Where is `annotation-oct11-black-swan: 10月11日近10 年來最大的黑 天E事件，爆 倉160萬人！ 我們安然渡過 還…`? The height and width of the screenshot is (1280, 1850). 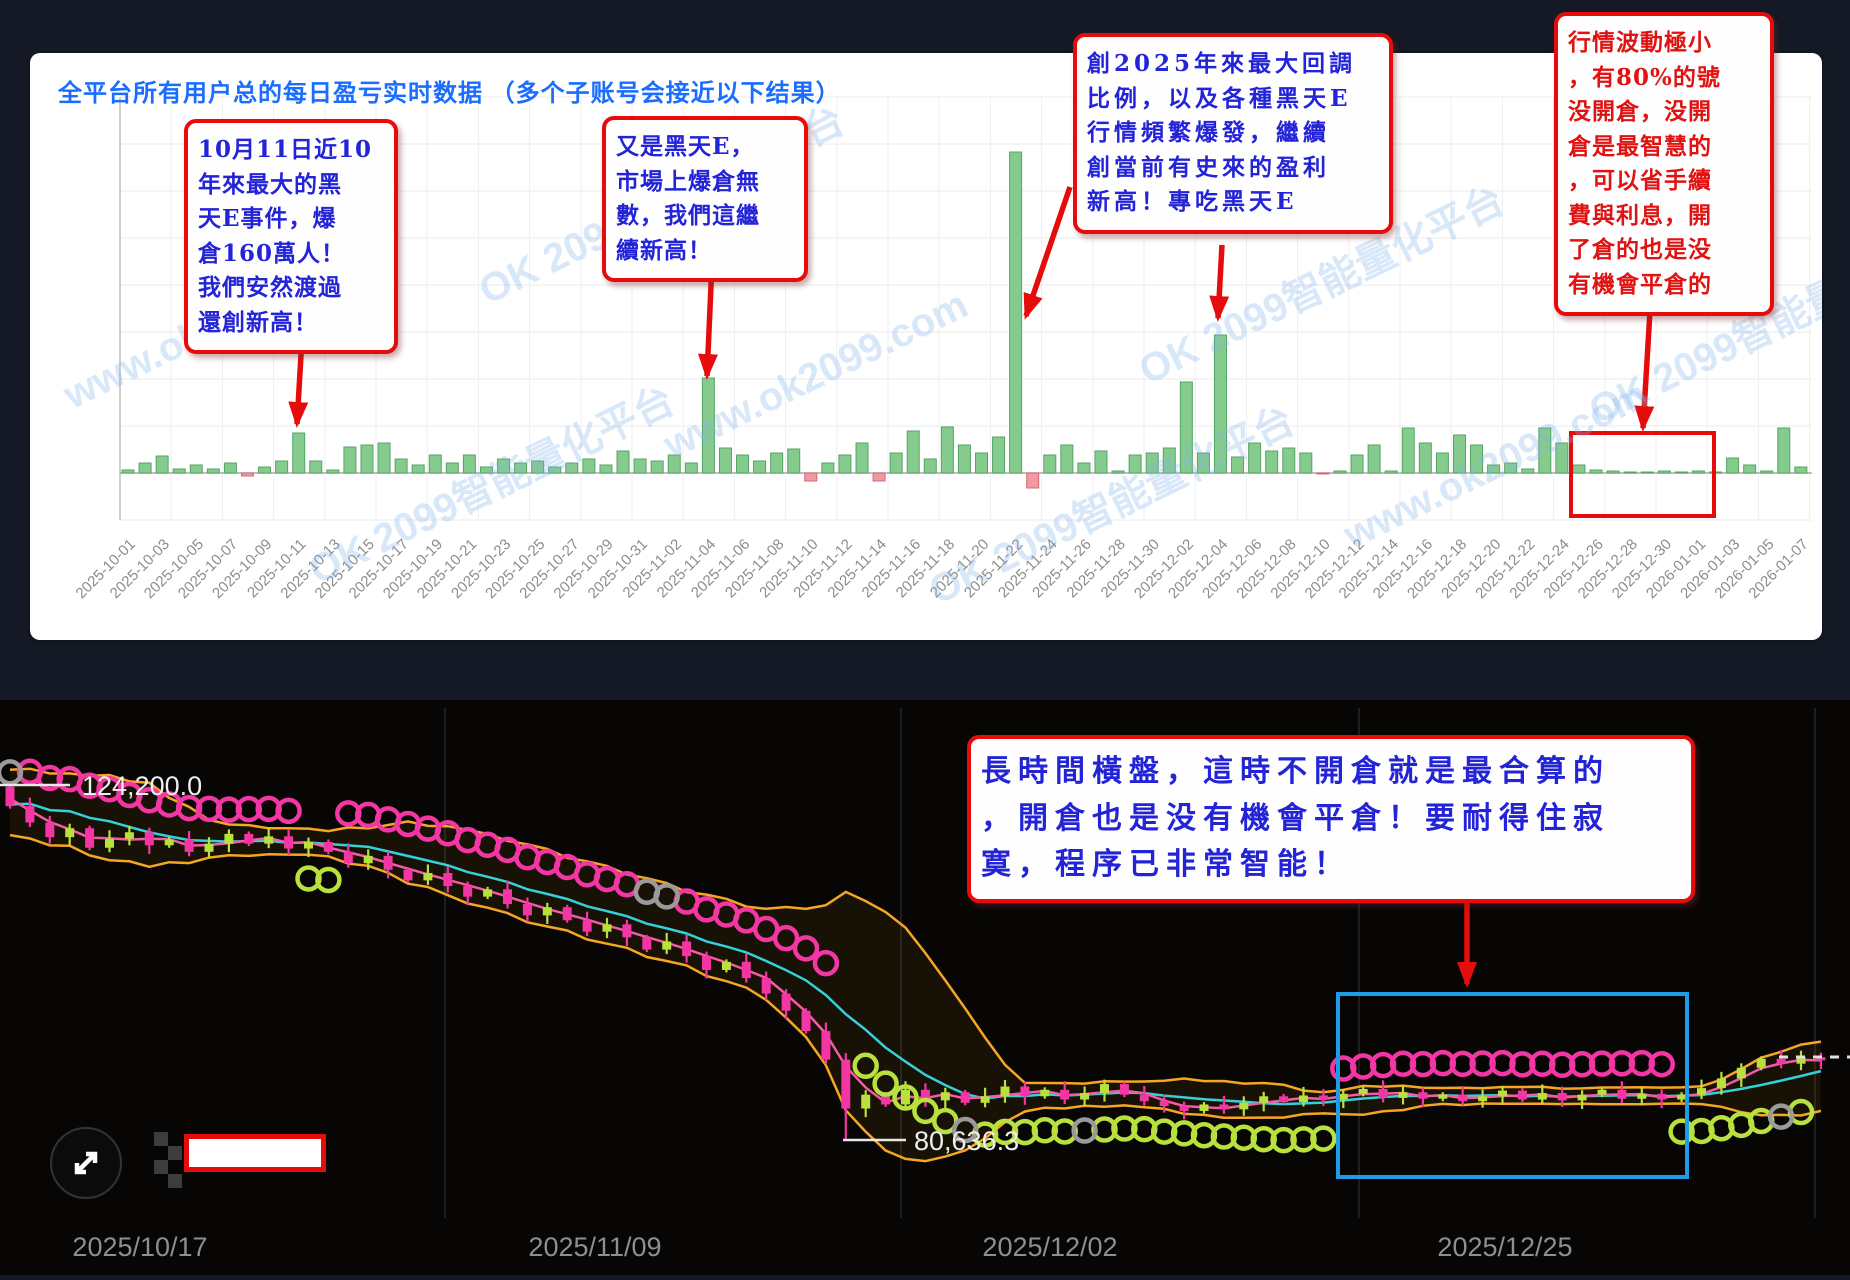 annotation-oct11-black-swan: 10月11日近10 年來最大的黑 天E事件，爆 倉160萬人！ 我們安然渡過 還… is located at coordinates (291, 236).